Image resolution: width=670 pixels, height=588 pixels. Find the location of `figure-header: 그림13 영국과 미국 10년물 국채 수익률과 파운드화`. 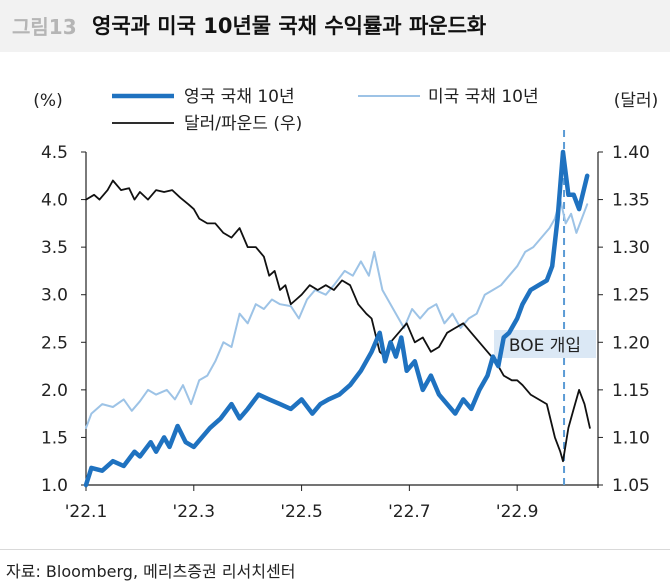

figure-header: 그림13 영국과 미국 10년물 국채 수익률과 파운드화 is located at coordinates (335, 26).